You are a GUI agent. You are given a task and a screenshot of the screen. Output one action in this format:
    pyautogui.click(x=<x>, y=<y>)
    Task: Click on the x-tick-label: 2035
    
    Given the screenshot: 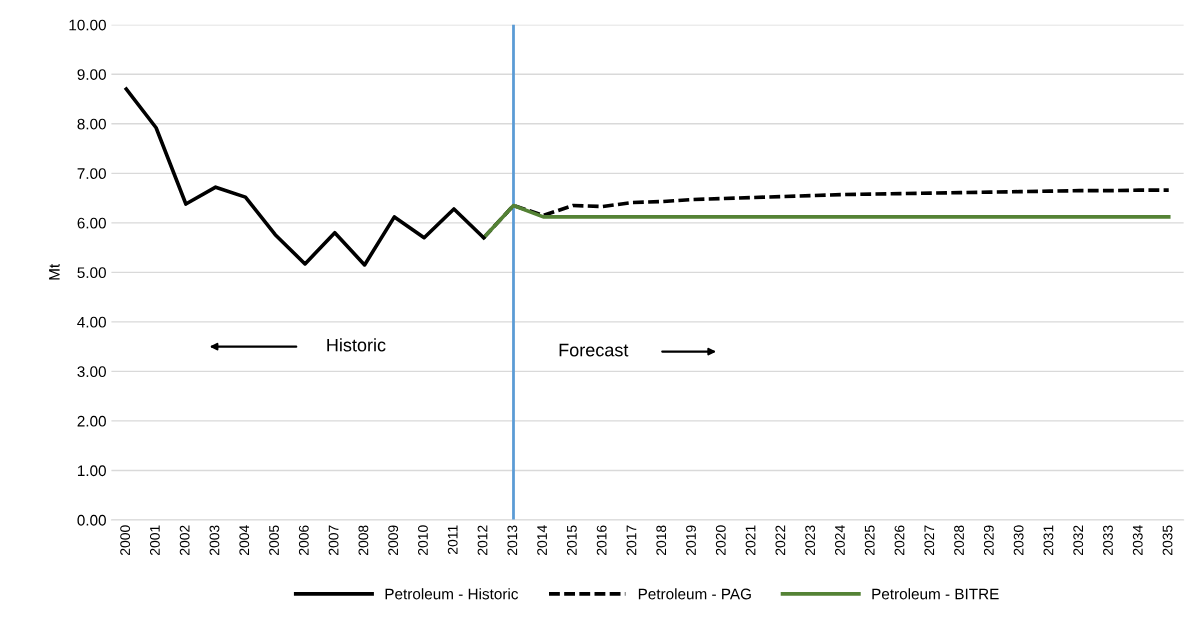 What is the action you would take?
    pyautogui.click(x=1167, y=540)
    